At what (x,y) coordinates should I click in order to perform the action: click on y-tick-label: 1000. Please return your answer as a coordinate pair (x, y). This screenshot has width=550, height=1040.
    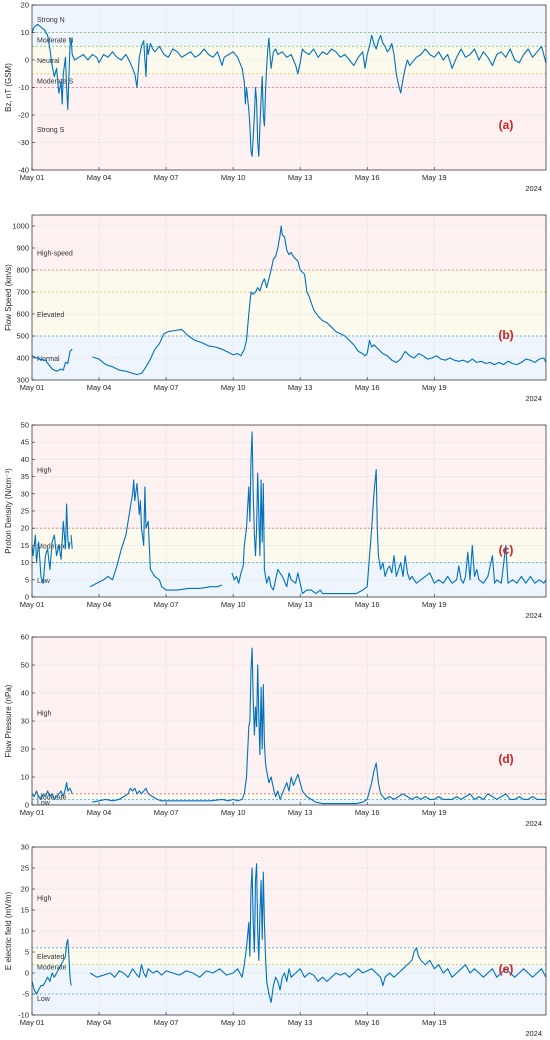
    Looking at the image, I should click on (20, 226).